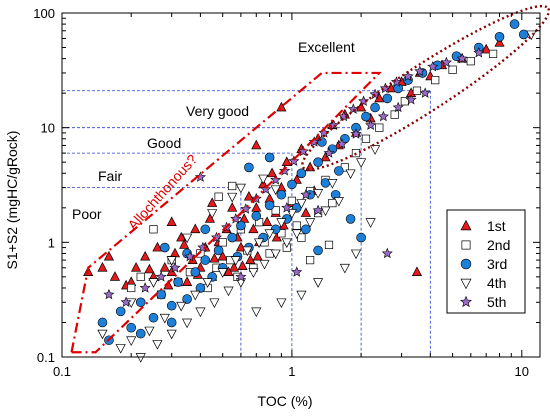 Image resolution: width=550 pixels, height=417 pixels. What do you see at coordinates (51, 242) in the screenshot?
I see `y-tick-label: 1` at bounding box center [51, 242].